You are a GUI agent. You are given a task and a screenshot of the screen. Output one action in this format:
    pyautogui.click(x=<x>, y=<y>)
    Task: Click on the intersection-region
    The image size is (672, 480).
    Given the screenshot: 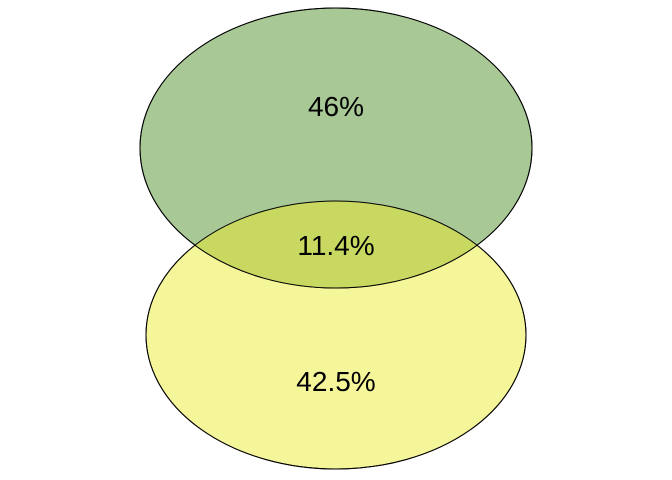 What is the action you would take?
    pyautogui.click(x=336, y=244)
    